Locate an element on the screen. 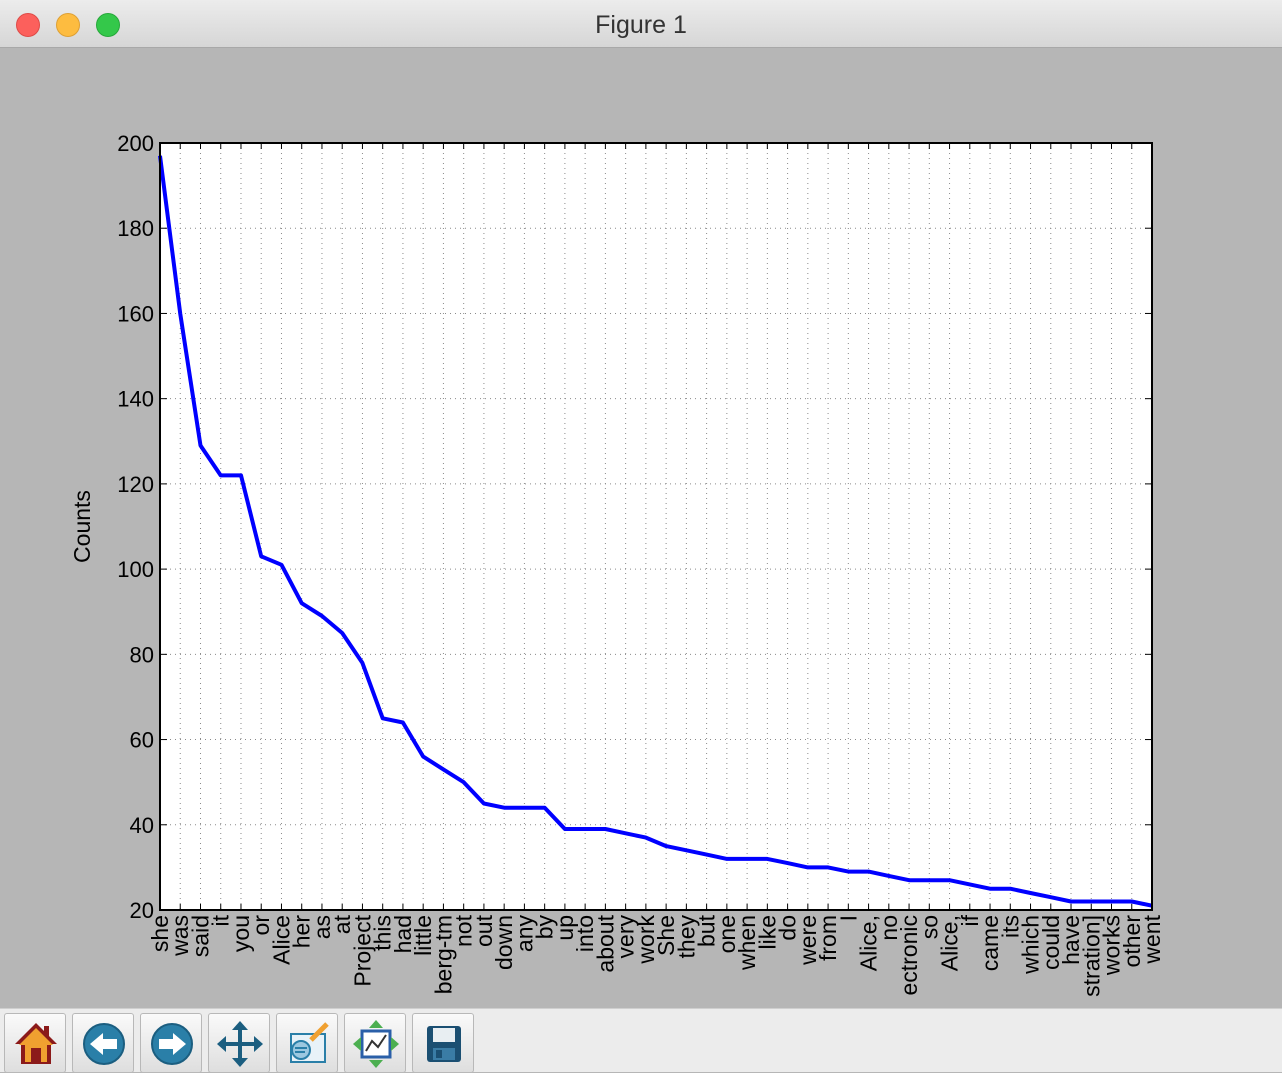  zoom-button is located at coordinates (307, 1043).